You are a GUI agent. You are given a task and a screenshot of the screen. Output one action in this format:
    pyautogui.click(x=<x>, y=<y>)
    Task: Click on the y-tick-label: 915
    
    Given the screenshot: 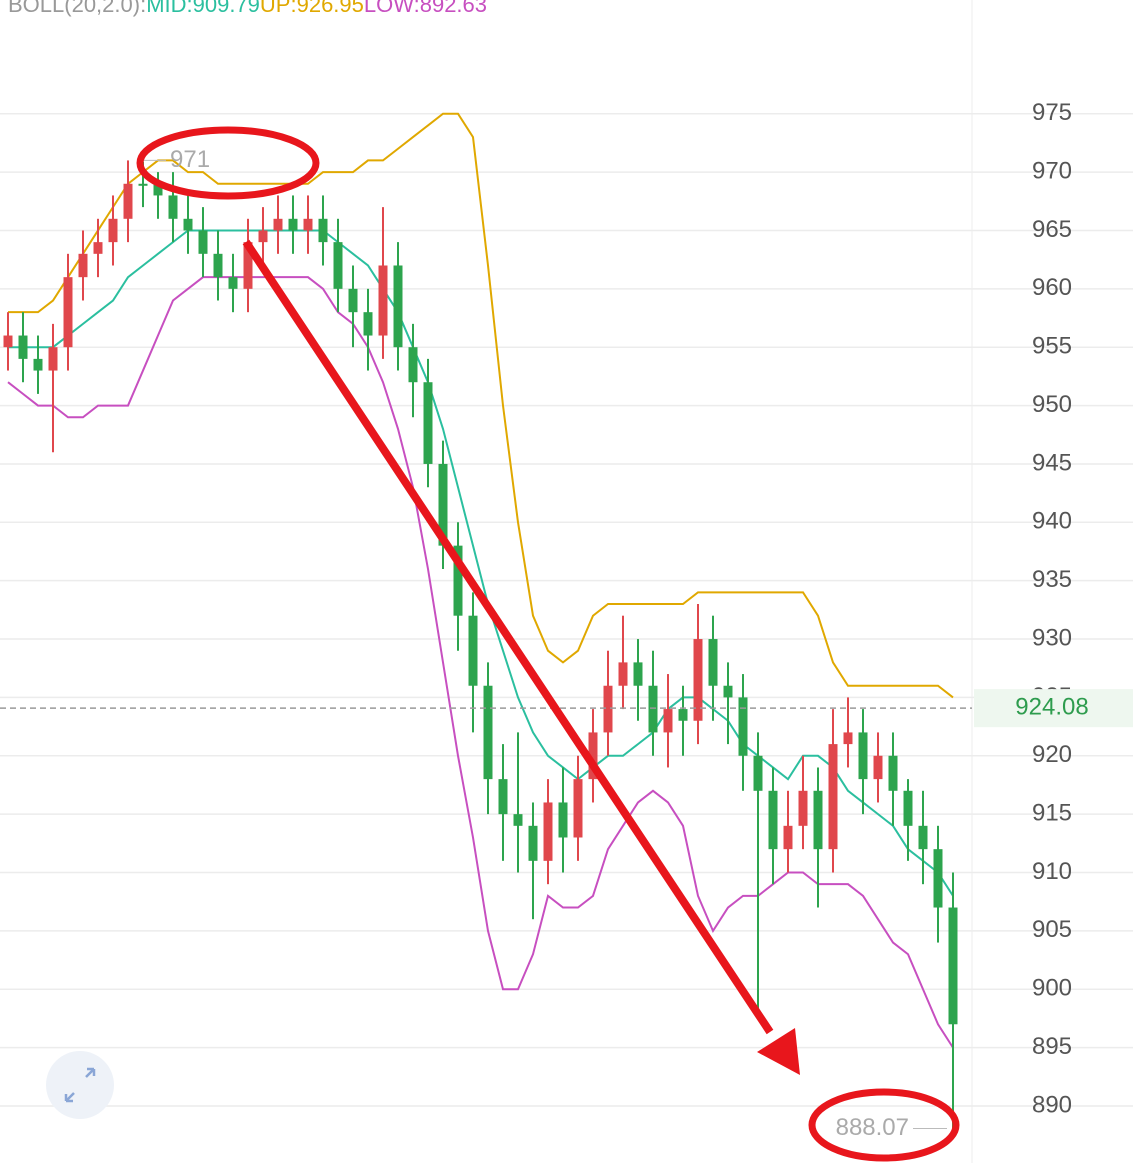 What is the action you would take?
    pyautogui.click(x=1052, y=812)
    